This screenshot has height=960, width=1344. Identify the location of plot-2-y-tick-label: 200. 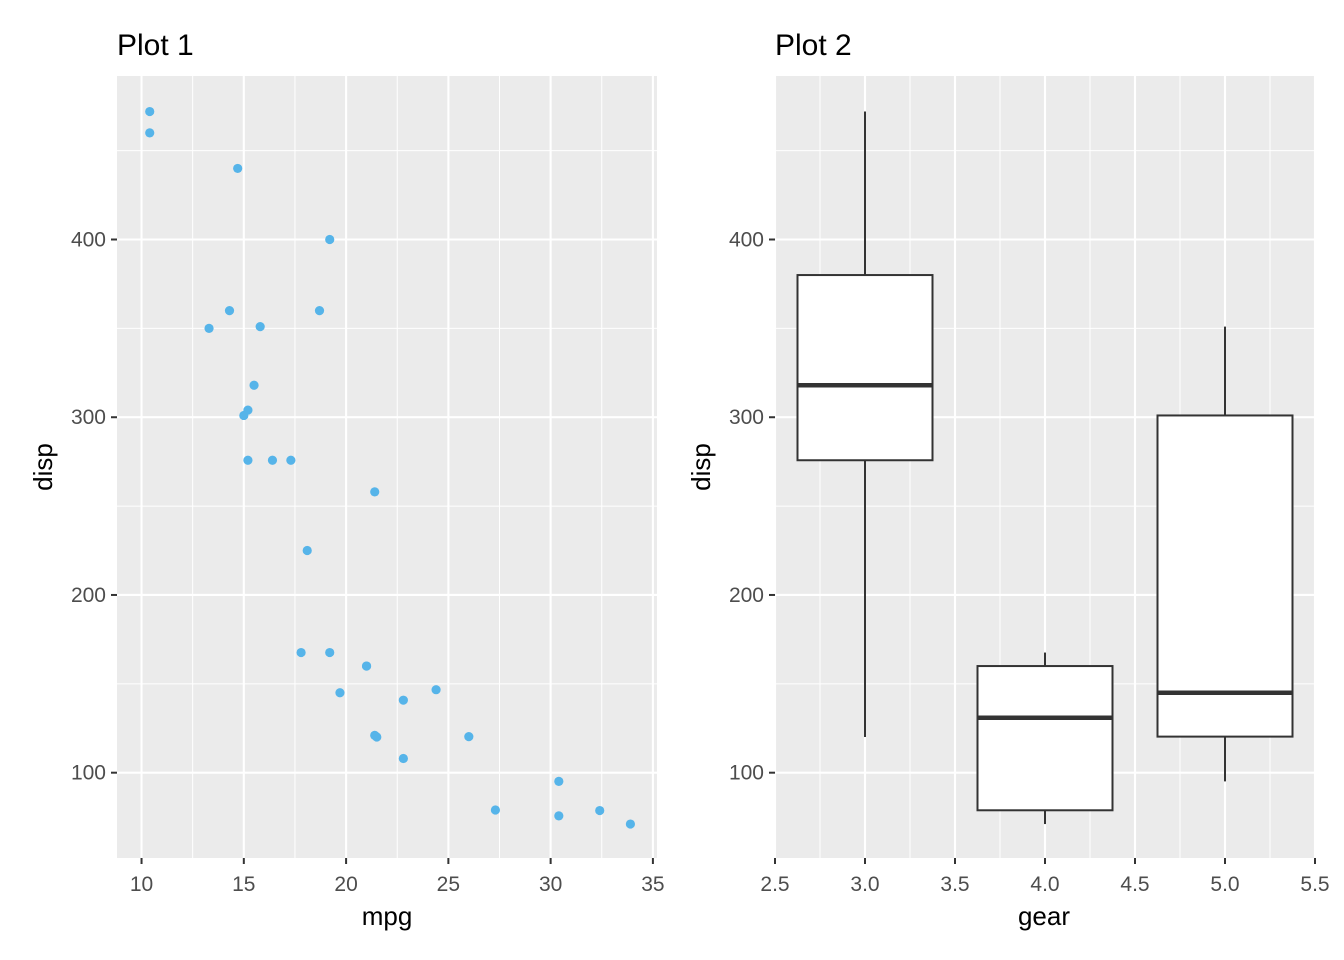
(746, 595).